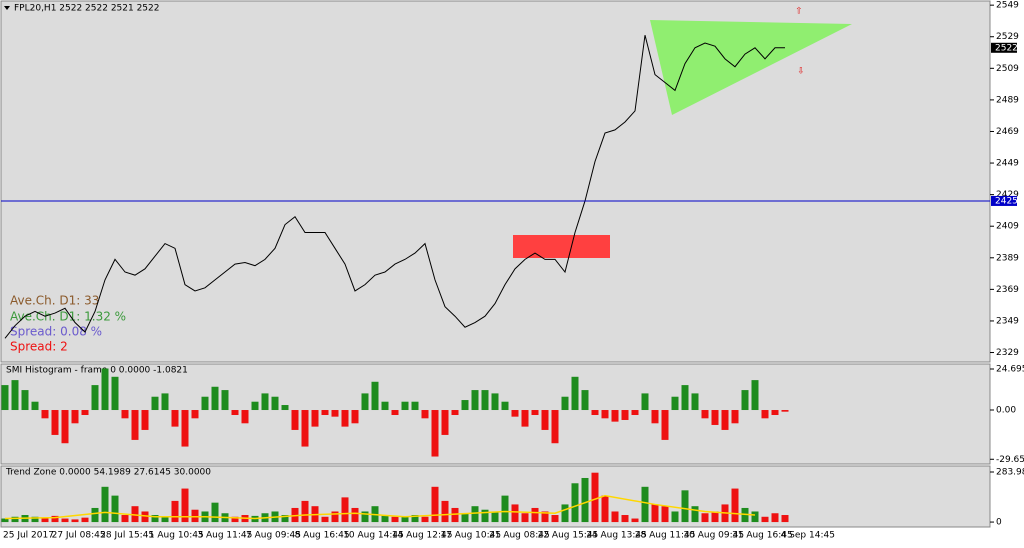  Describe the element at coordinates (1010, 369) in the screenshot. I see `y-tick-label: 24.6956` at that location.